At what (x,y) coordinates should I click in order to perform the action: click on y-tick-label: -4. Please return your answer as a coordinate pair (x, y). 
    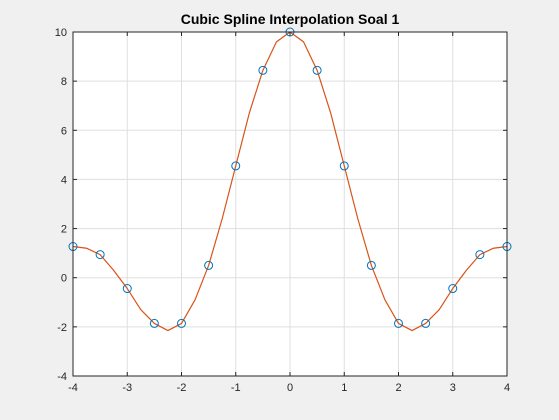
    Looking at the image, I should click on (62, 377).